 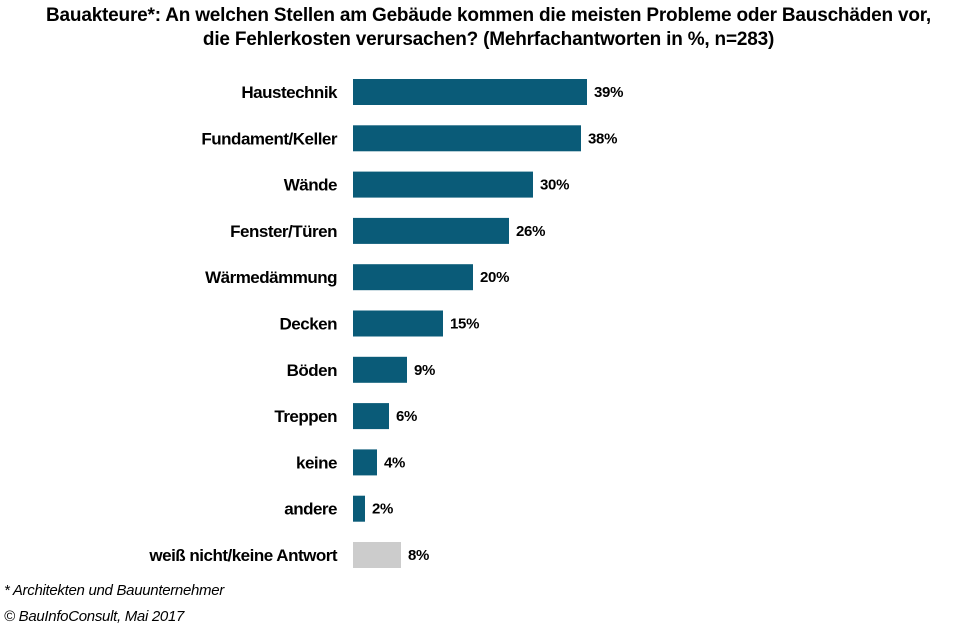 I want to click on category-label-waermedaemmung: Wärmedämmung, so click(x=271, y=277).